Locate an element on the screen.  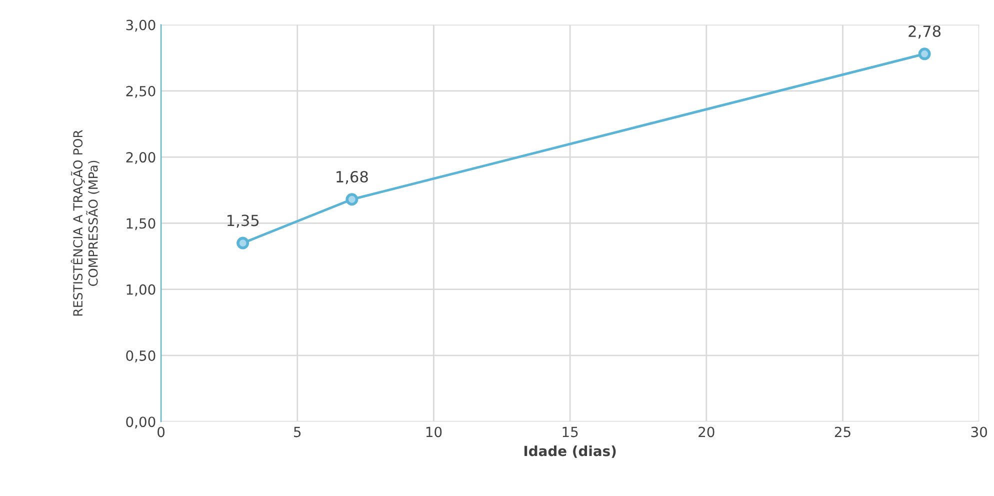
x-tick-label: 20 is located at coordinates (706, 432).